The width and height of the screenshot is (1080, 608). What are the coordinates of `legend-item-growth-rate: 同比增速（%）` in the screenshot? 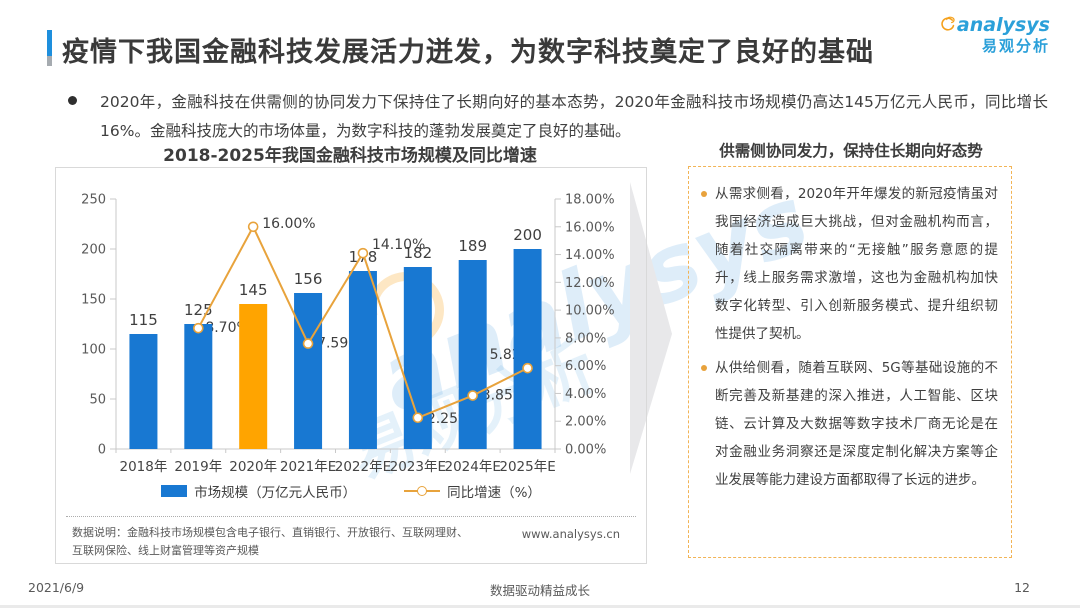 It's located at (472, 491).